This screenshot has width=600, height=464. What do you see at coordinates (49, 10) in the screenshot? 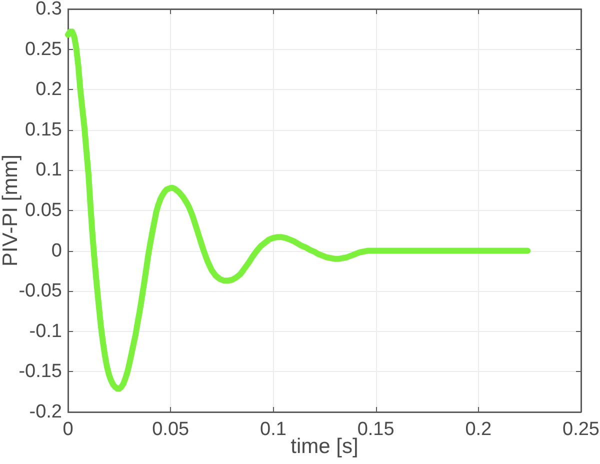
I see `y-tick-label: 0.3` at bounding box center [49, 10].